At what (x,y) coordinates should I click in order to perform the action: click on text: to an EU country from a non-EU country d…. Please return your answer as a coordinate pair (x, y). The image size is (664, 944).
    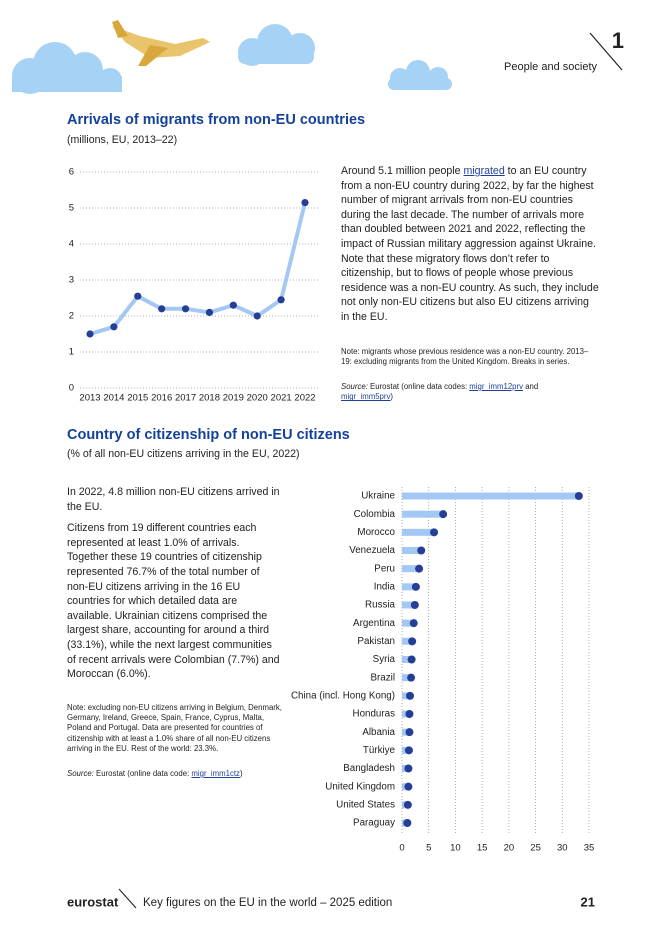
    Looking at the image, I should click on (470, 244).